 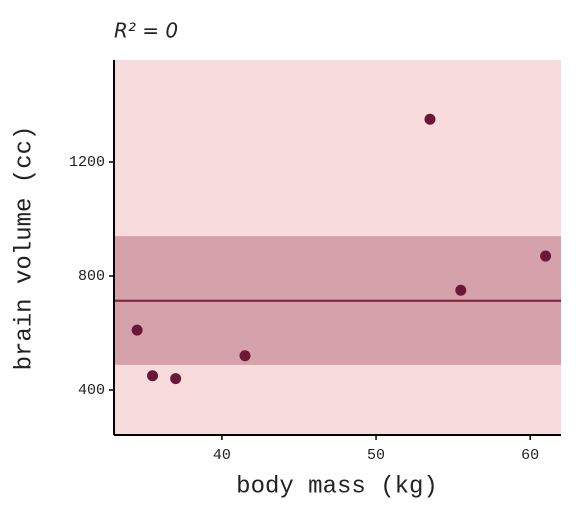 I want to click on x-axis-title: body mass (kg), so click(x=337, y=486).